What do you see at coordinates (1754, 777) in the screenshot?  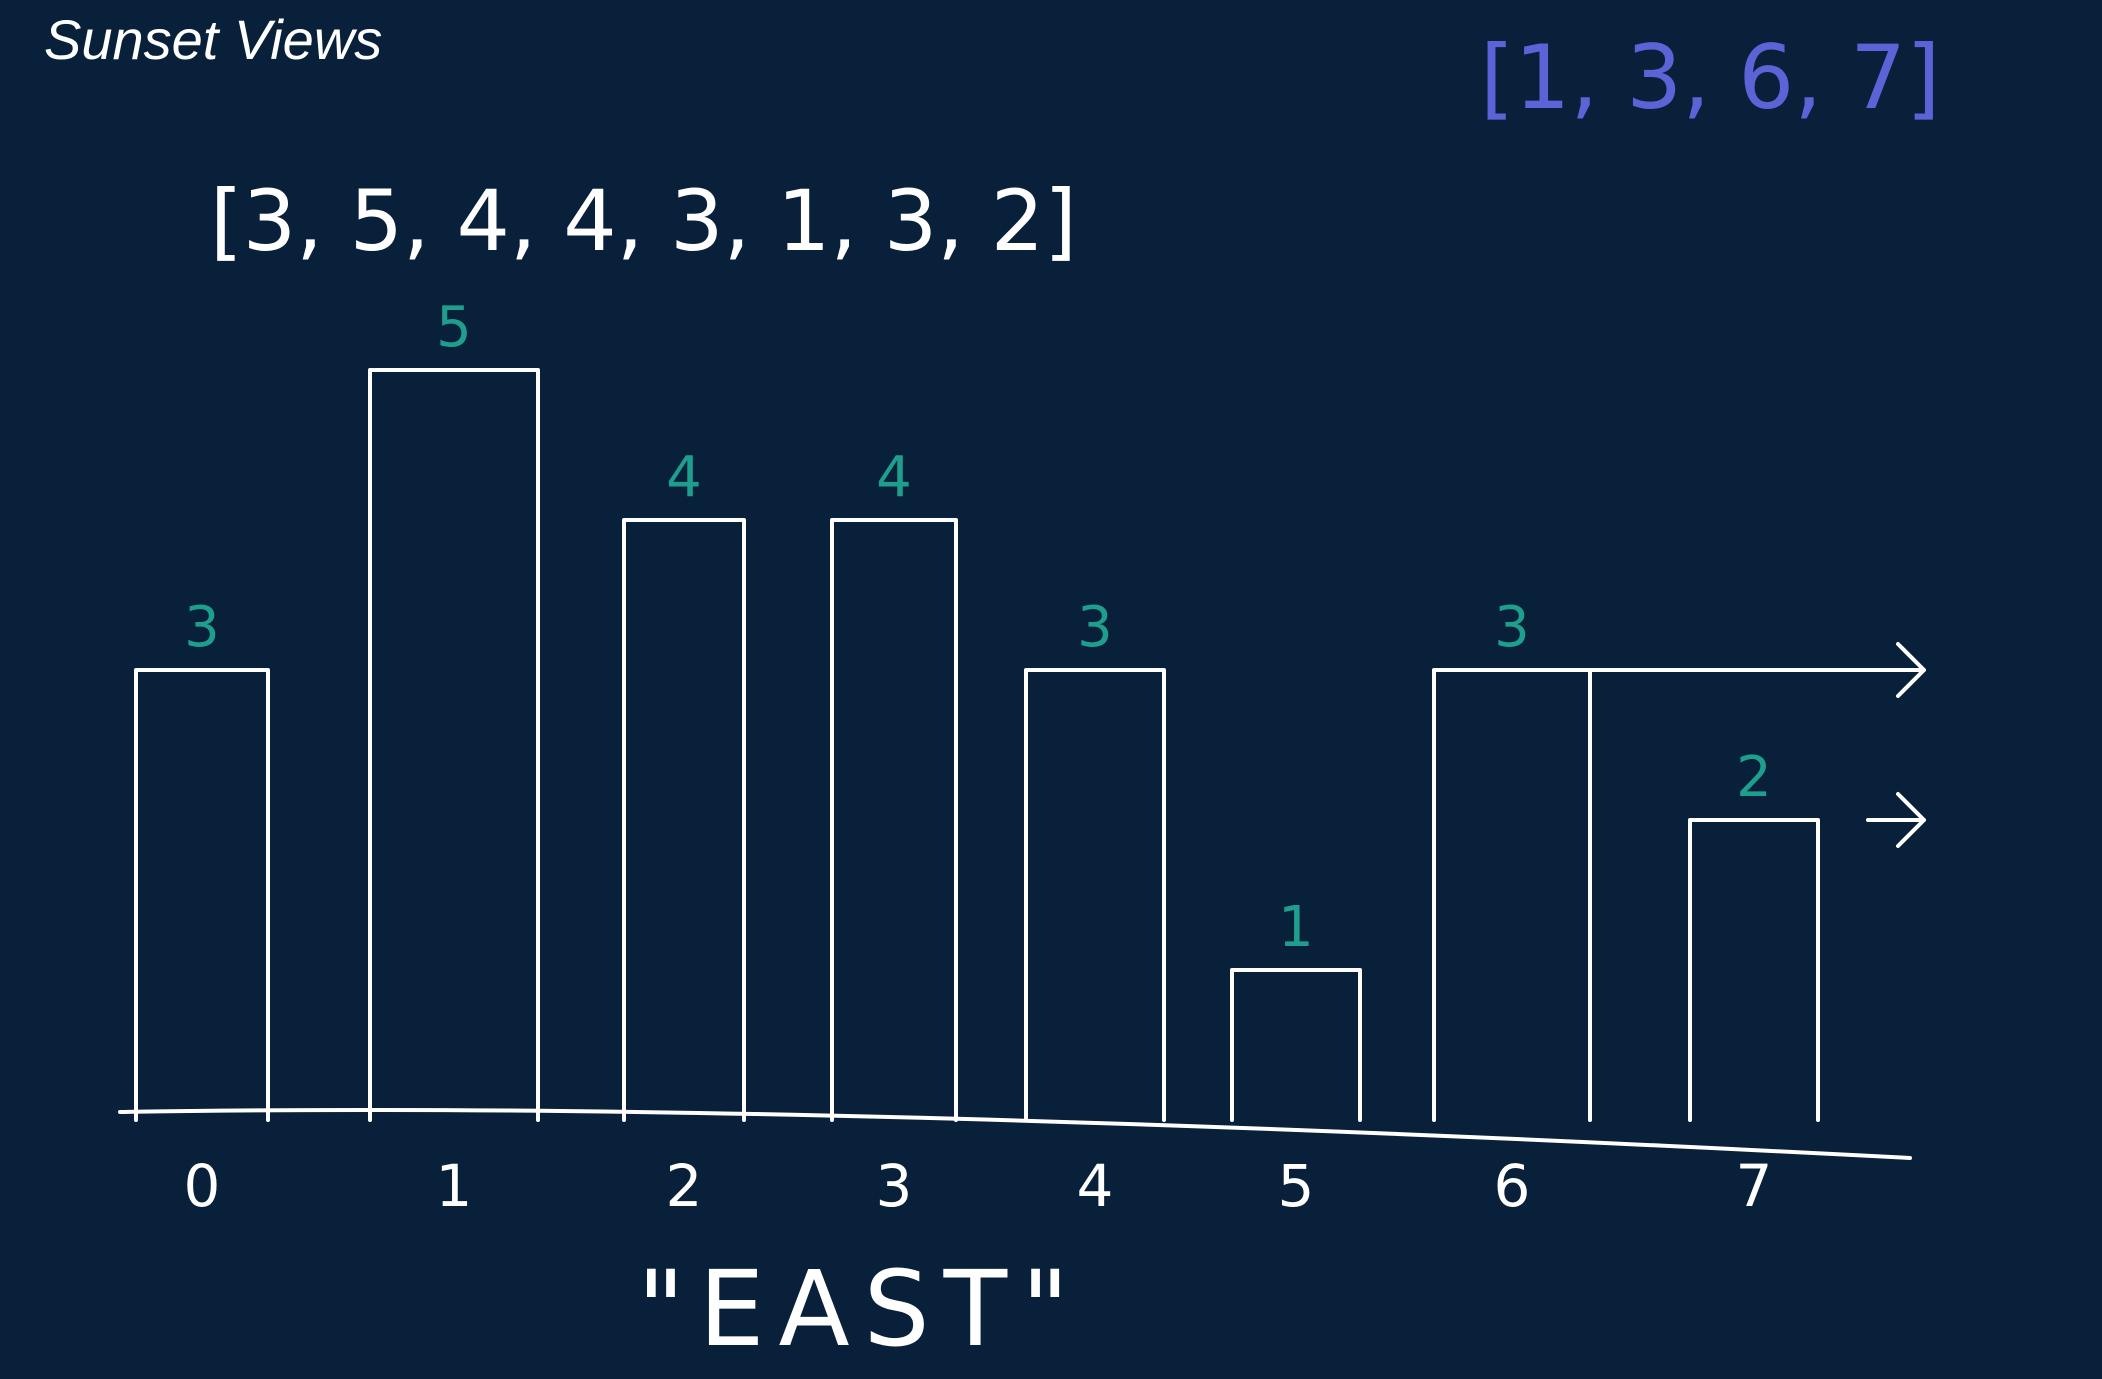 I see `height-label: 2` at bounding box center [1754, 777].